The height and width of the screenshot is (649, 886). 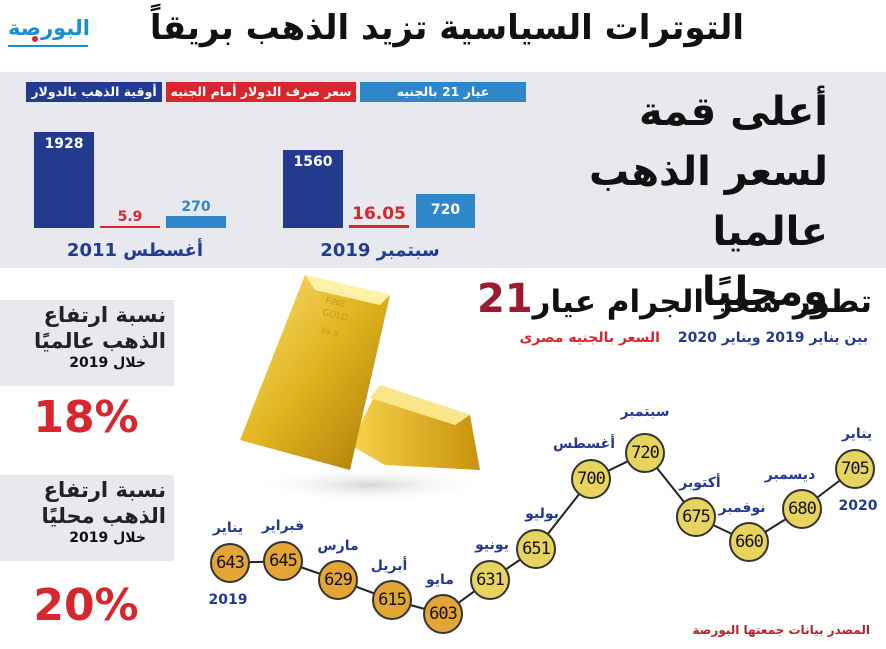 I want to click on bar-2011-ounce: 1928, so click(x=64, y=180).